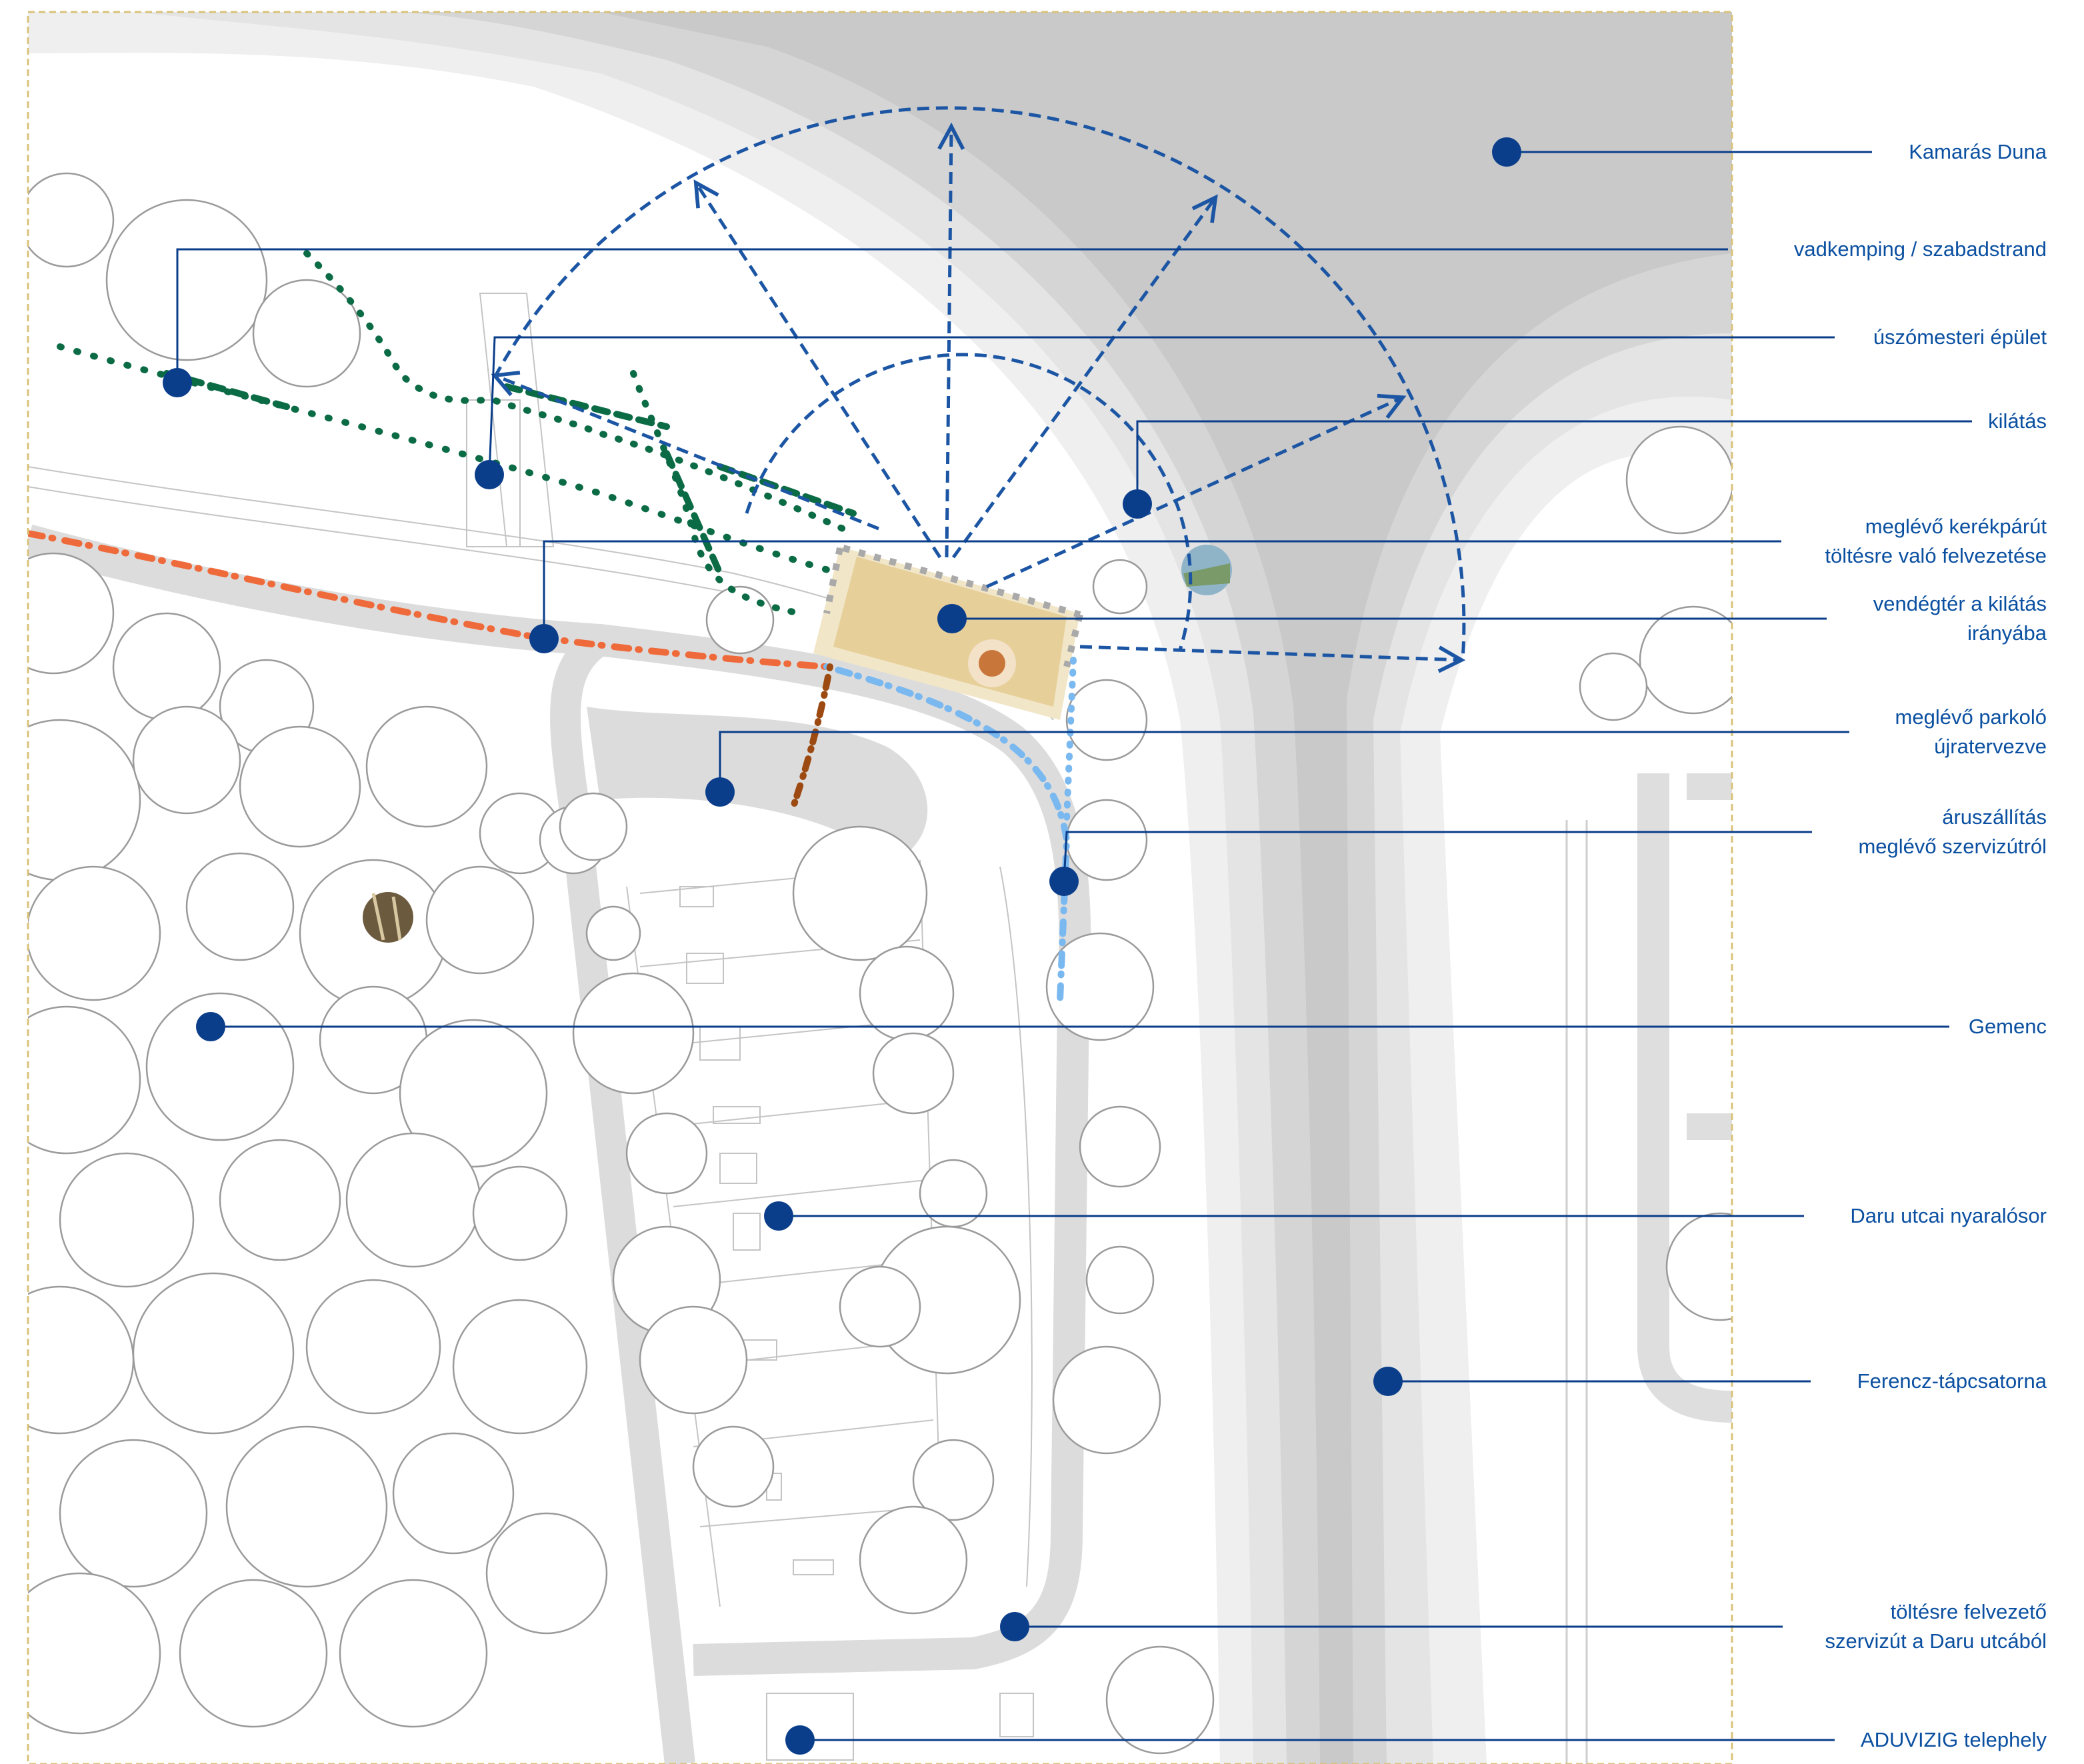  Describe the element at coordinates (1953, 1739) in the screenshot. I see `label-aduvizig: ADUVIZIG telephely` at that location.